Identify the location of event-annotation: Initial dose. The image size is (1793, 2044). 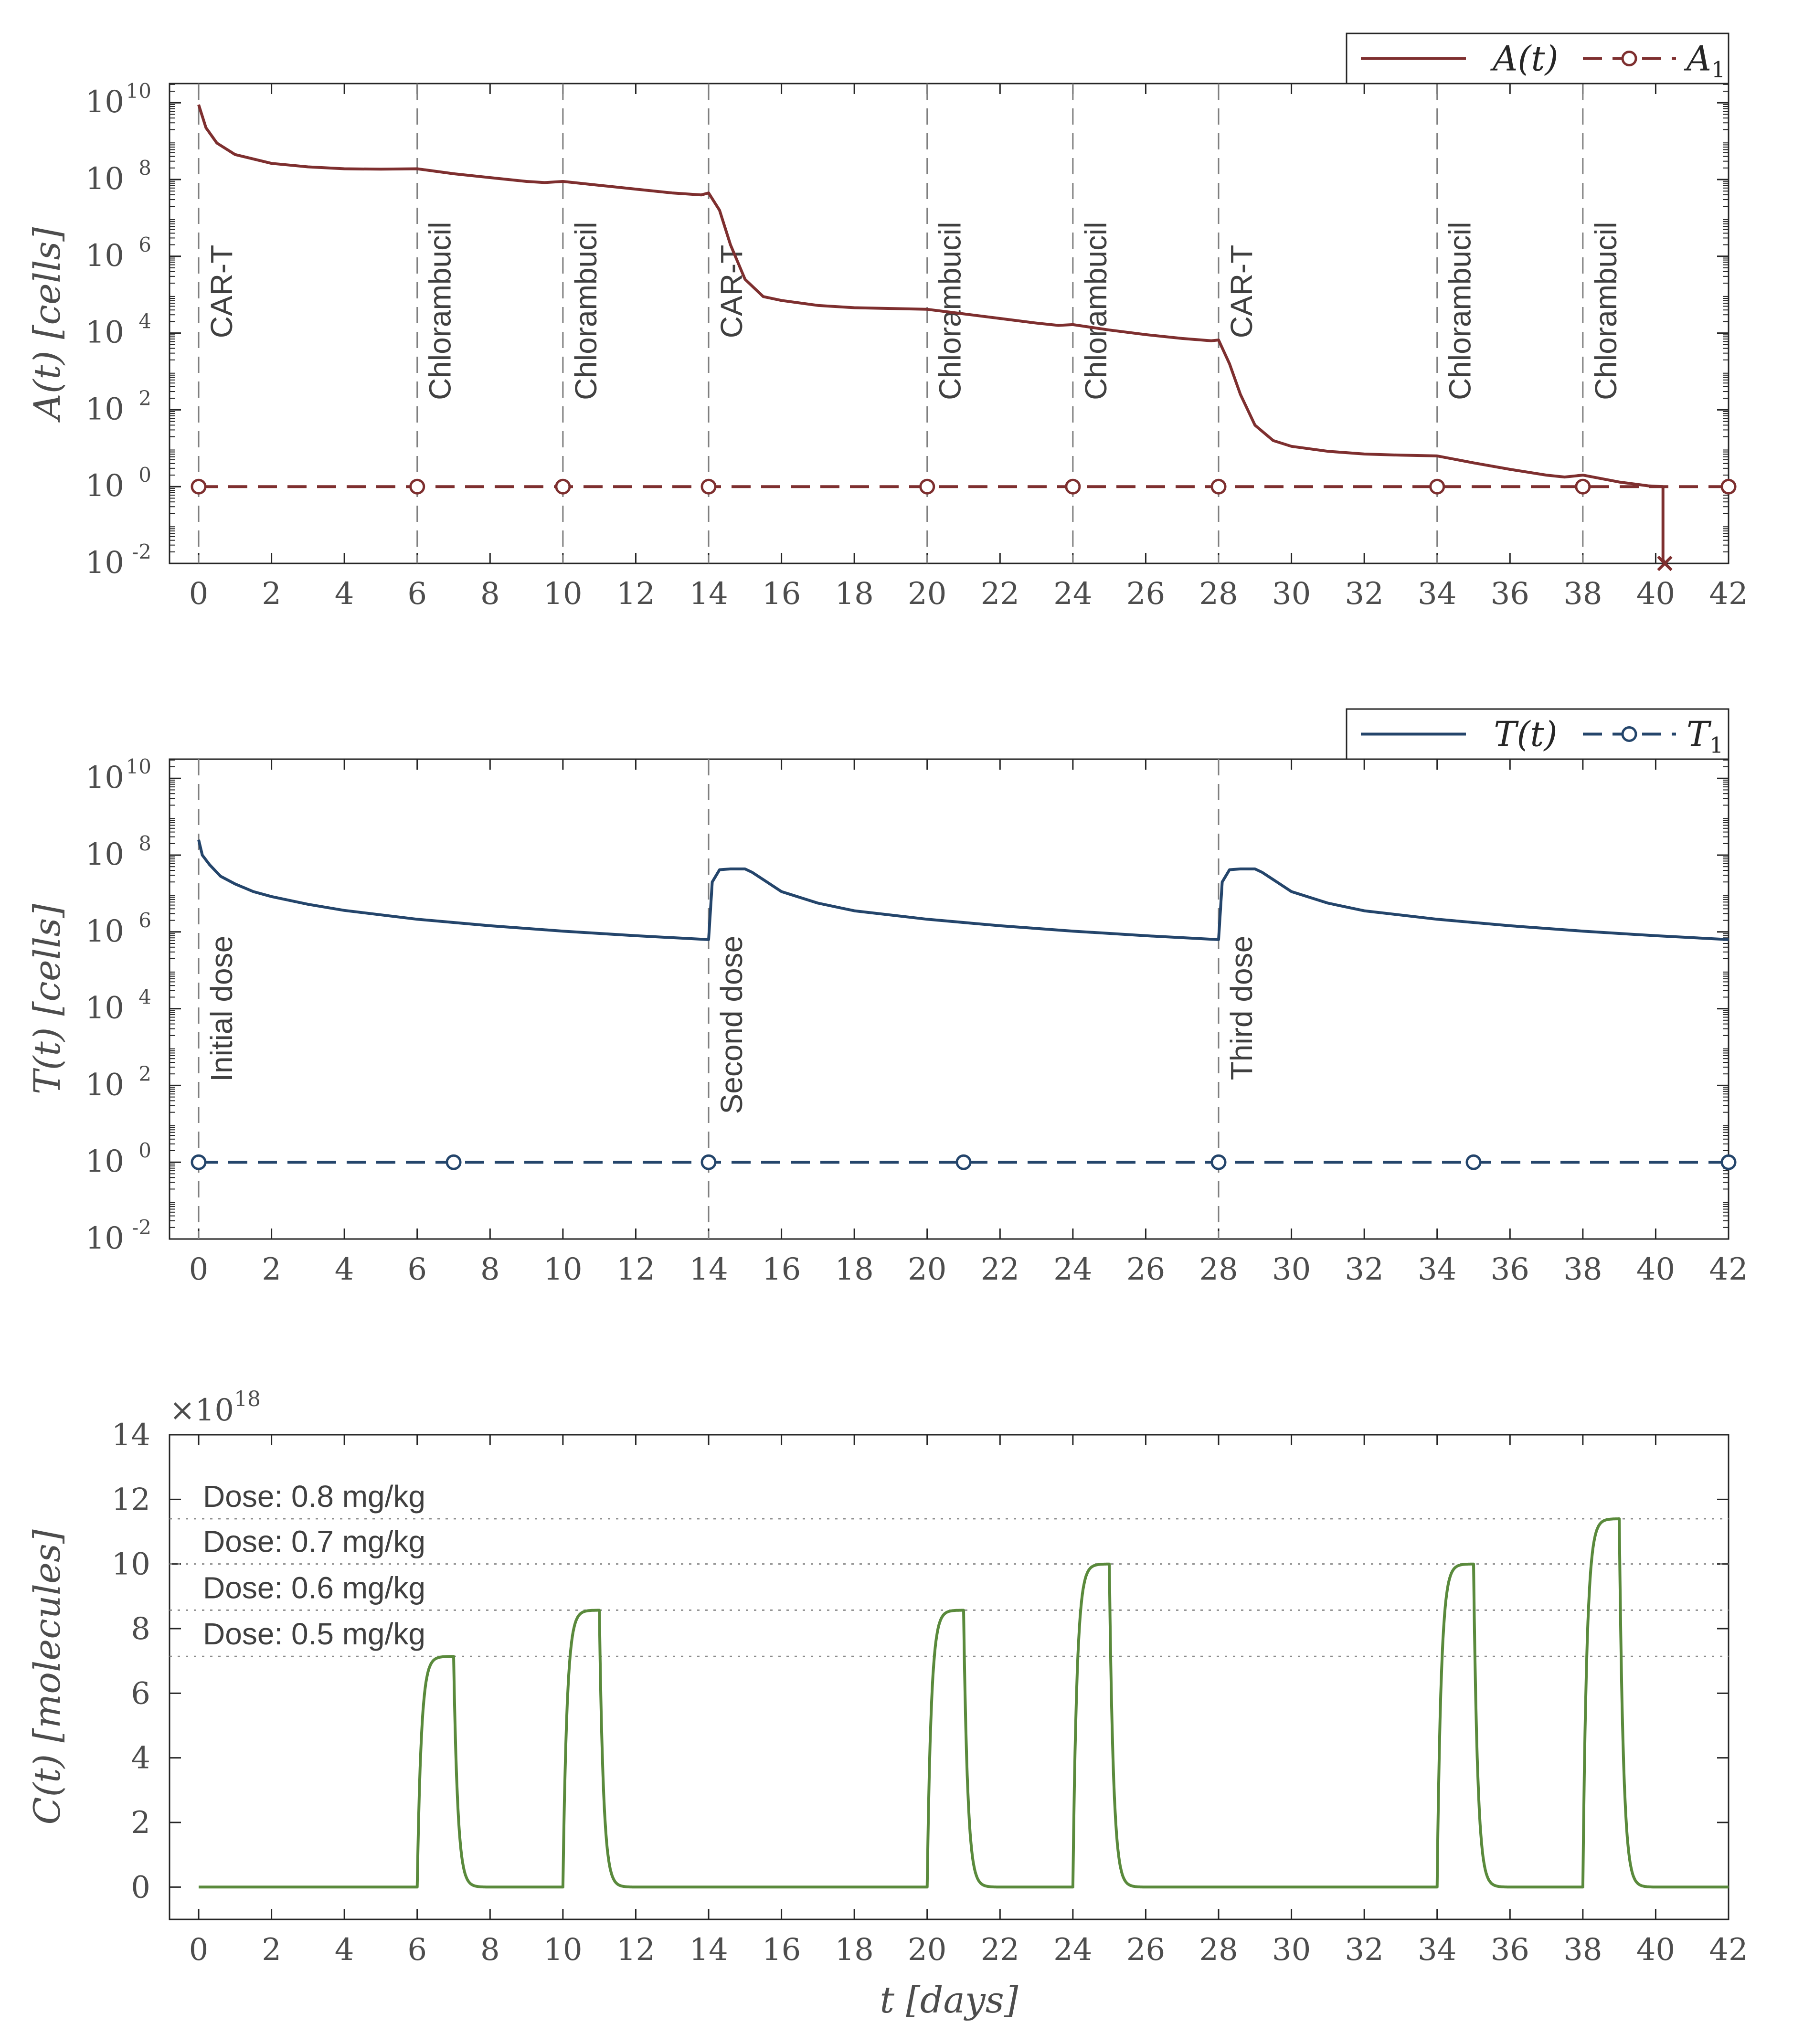
(221, 1009).